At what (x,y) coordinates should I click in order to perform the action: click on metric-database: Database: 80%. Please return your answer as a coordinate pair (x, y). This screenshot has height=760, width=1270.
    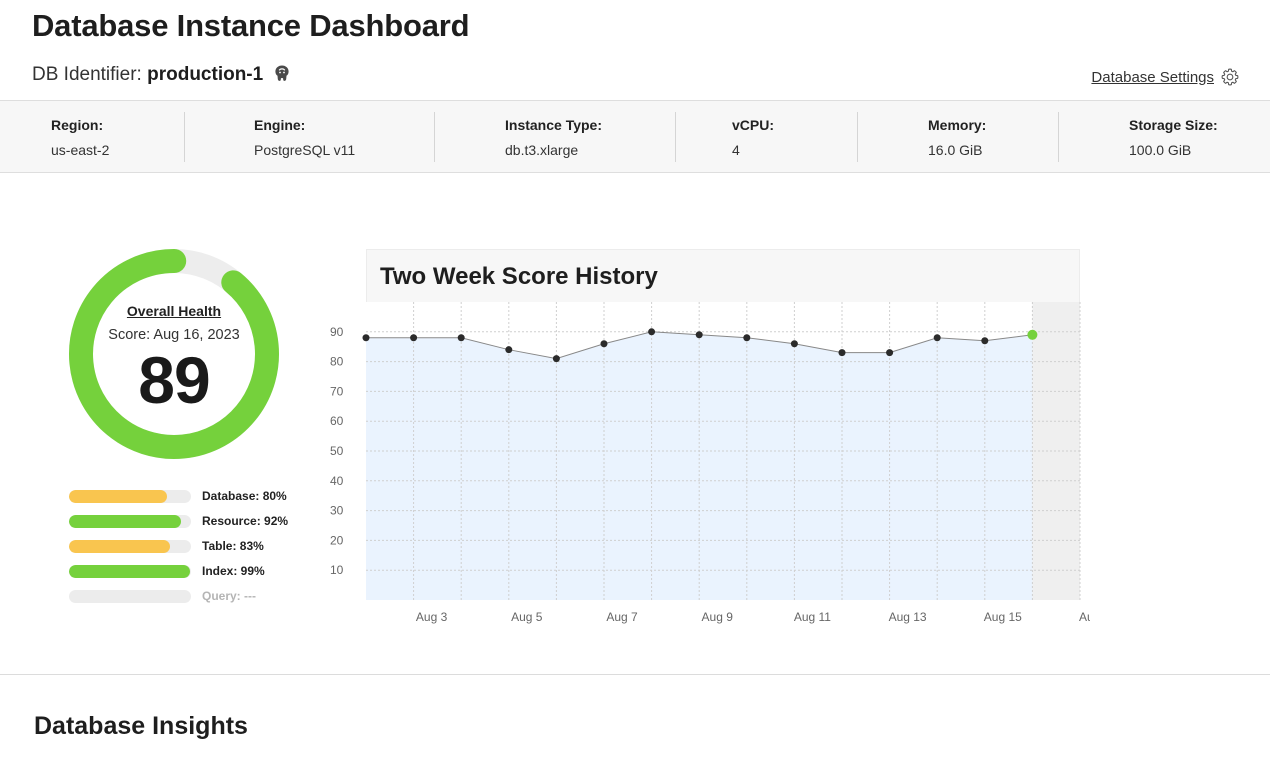
    Looking at the image, I should click on (178, 496).